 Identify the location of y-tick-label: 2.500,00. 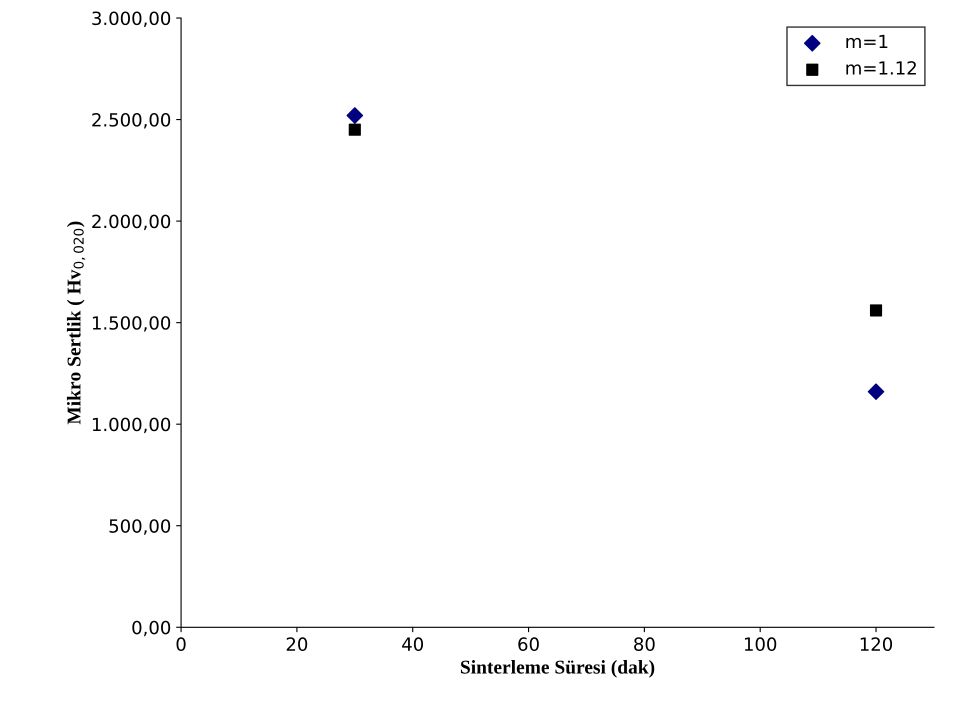
(131, 121).